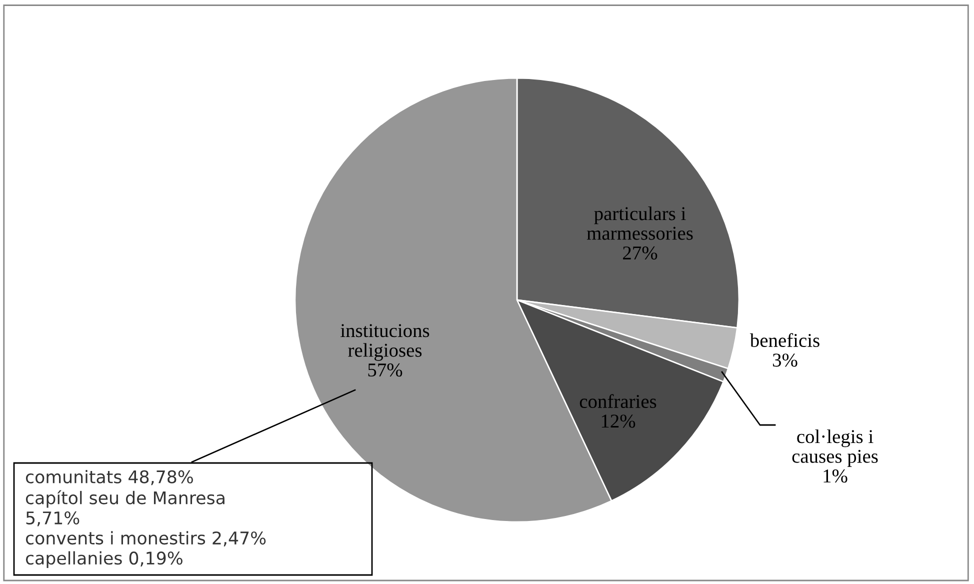  I want to click on slice-label: col·legis i causes pies, so click(835, 448).